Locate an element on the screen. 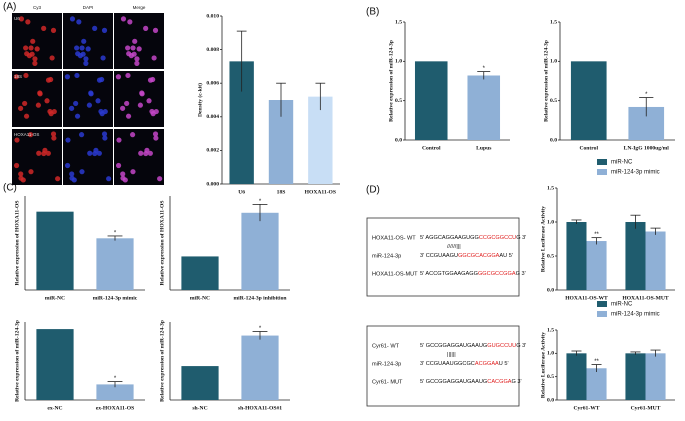 The width and height of the screenshot is (685, 421). row-label: 18S is located at coordinates (18, 76).